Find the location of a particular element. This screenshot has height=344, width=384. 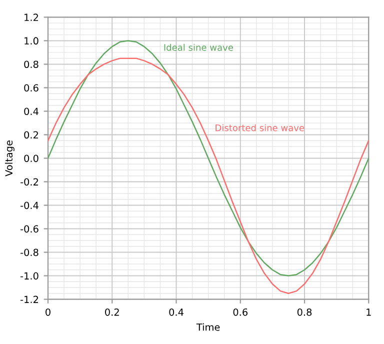

y-tick-label: 0.2 is located at coordinates (31, 135).